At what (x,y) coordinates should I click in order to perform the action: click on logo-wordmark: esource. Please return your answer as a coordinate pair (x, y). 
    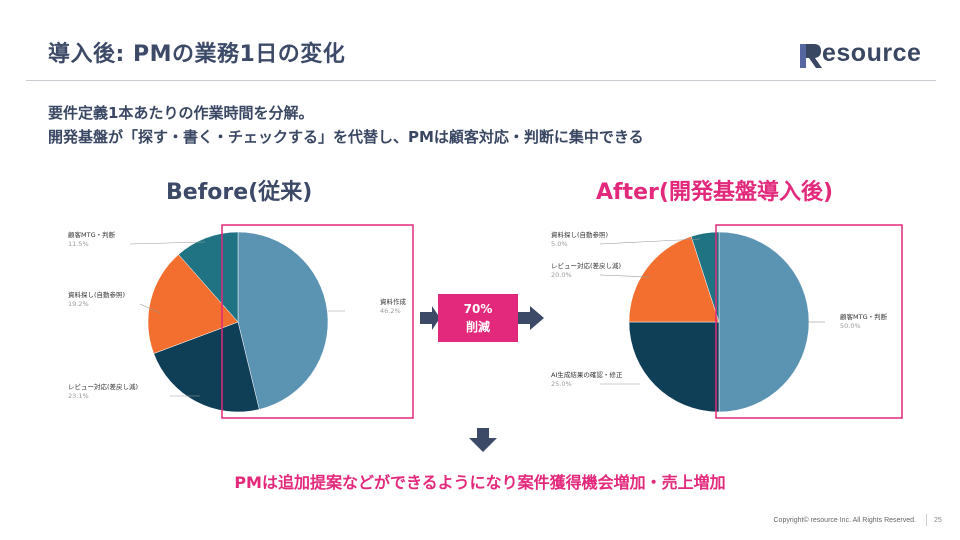
    Looking at the image, I should click on (872, 53).